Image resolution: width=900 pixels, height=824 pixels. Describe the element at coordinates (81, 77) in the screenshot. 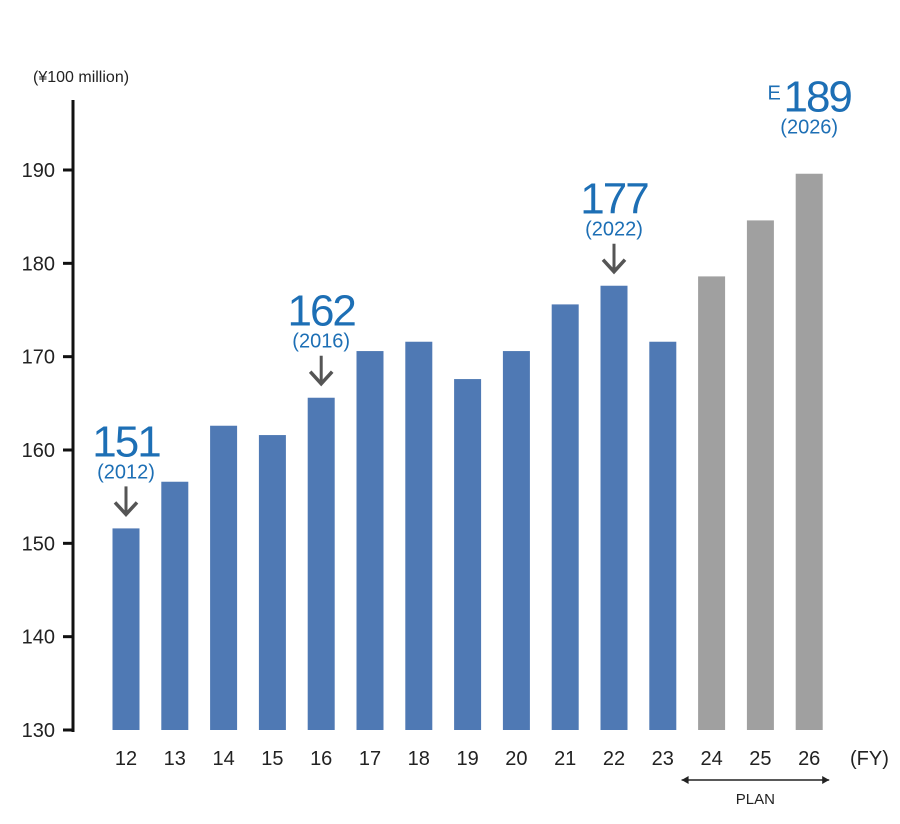

I see `y-axis-unit-label: (¥100 million)` at that location.